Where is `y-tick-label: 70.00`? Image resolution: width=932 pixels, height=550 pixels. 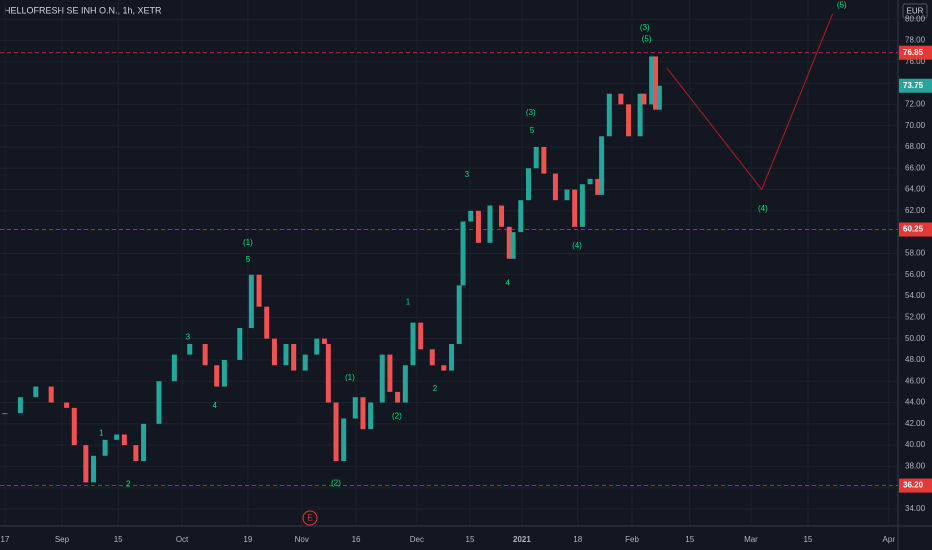
y-tick-label: 70.00 is located at coordinates (915, 125).